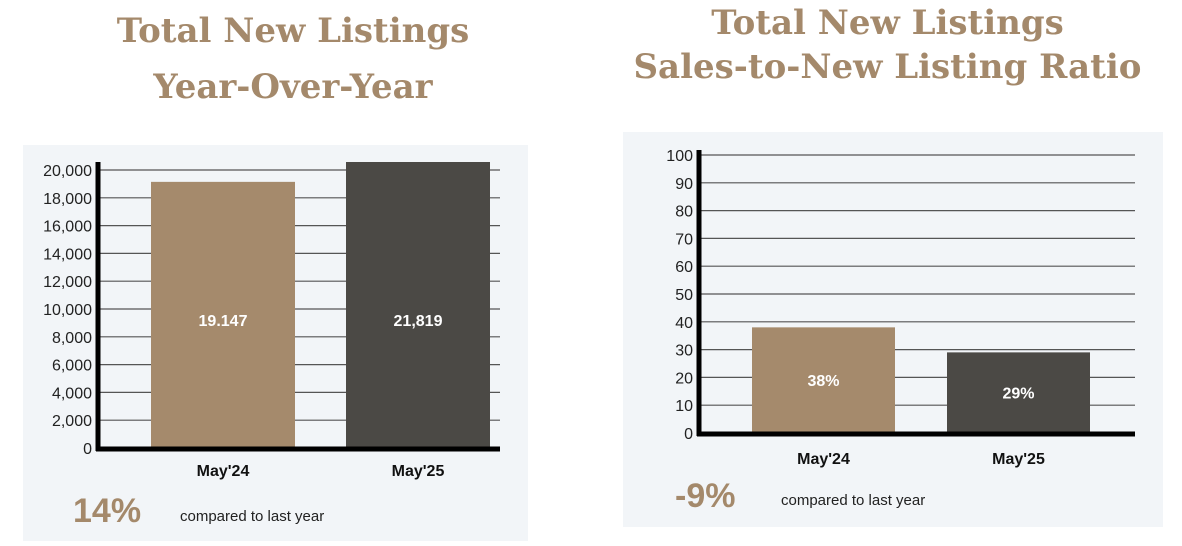  Describe the element at coordinates (223, 321) in the screenshot. I see `chart1-data-label: 19.147` at that location.